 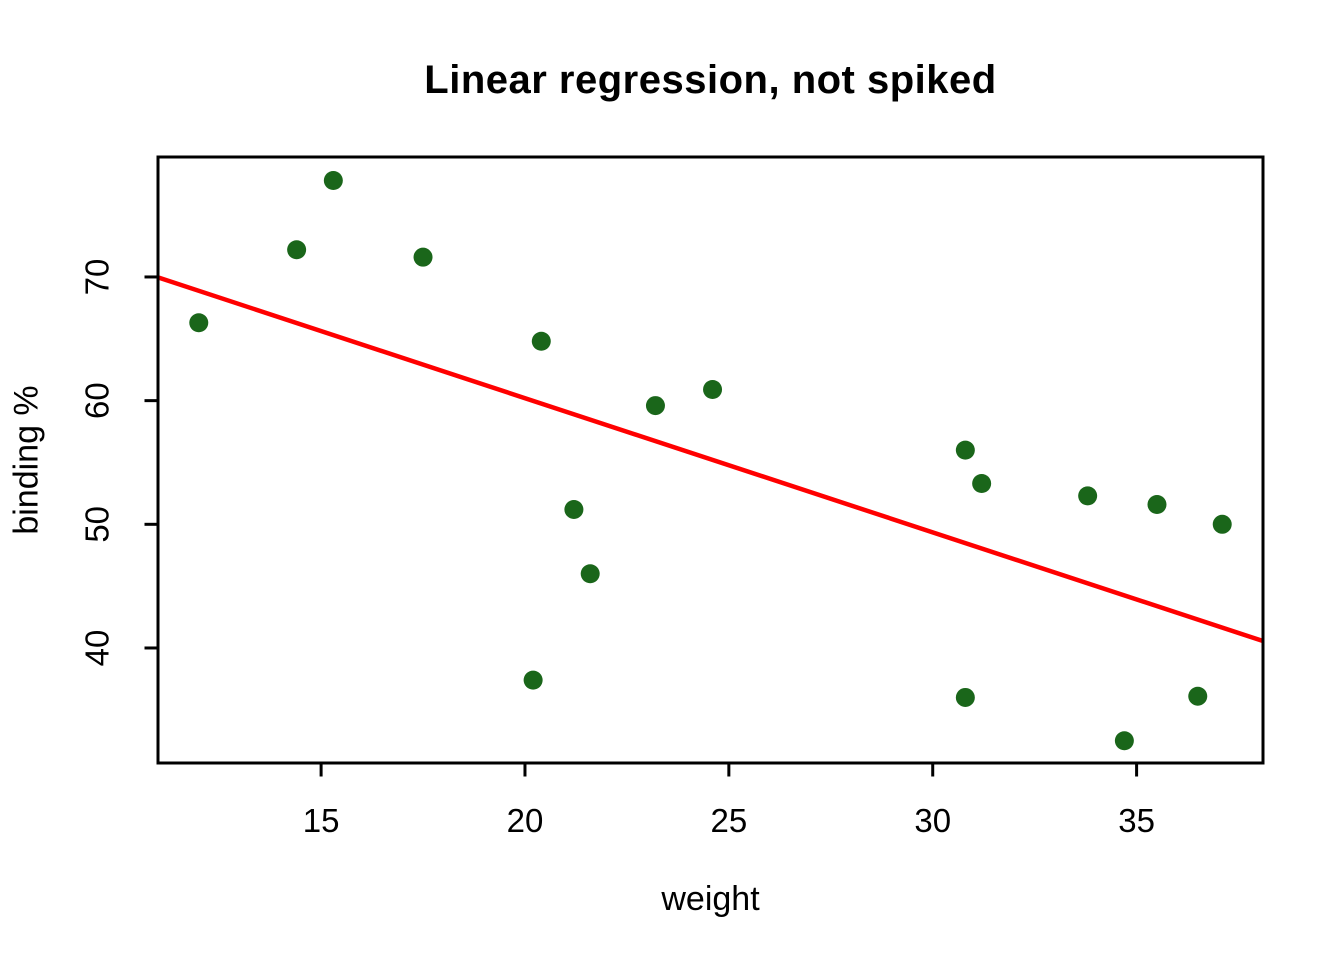 I want to click on chart-title: Linear regression, not spiked, so click(x=710, y=80).